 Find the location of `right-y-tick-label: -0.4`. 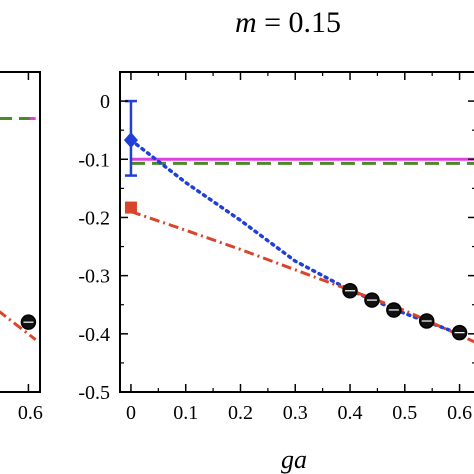

right-y-tick-label: -0.4 is located at coordinates (94, 335).